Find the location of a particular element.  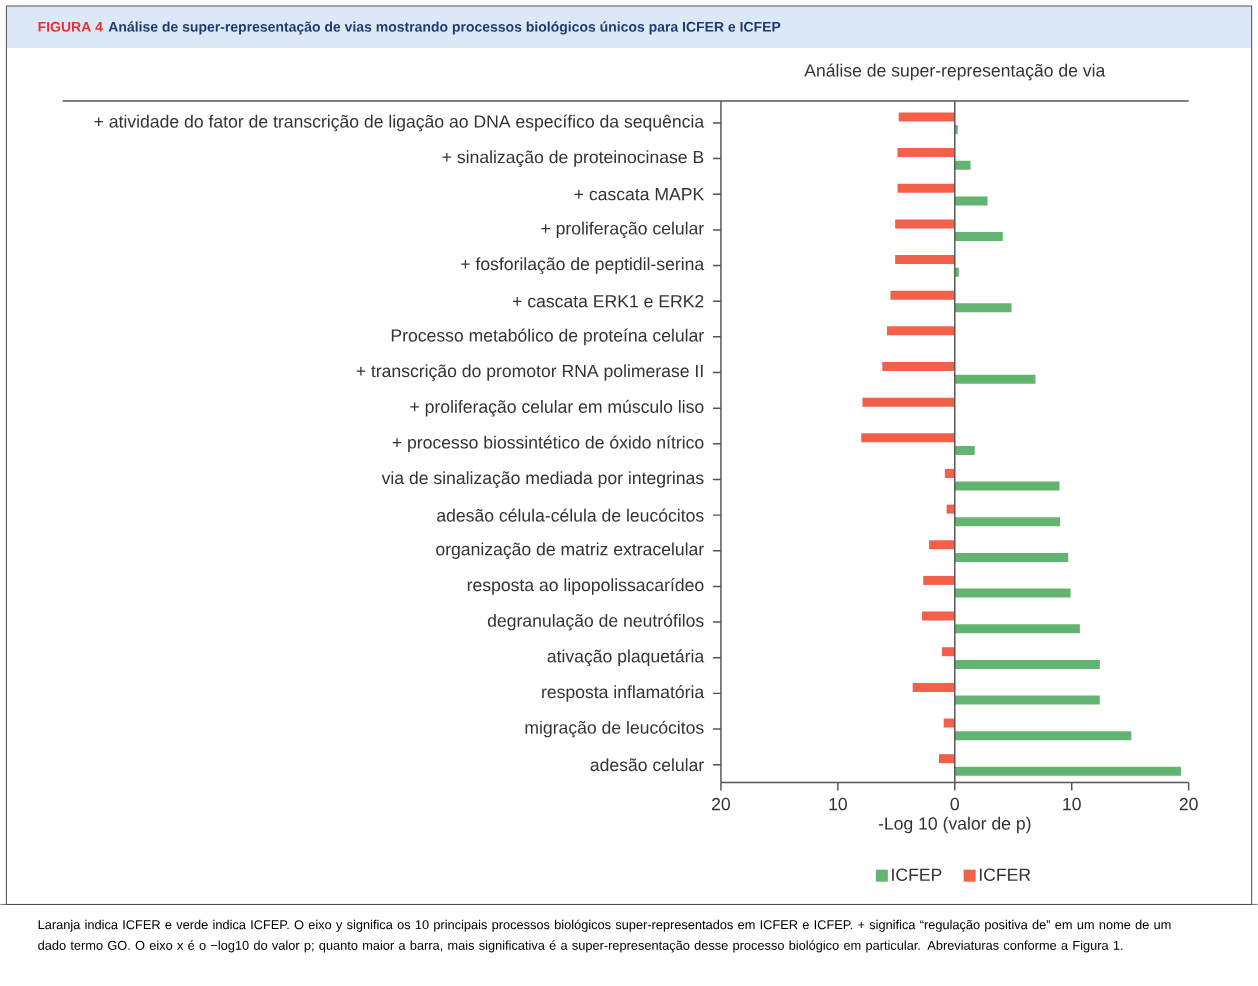

y-tick-label: organização de matriz extracelular is located at coordinates (570, 550).